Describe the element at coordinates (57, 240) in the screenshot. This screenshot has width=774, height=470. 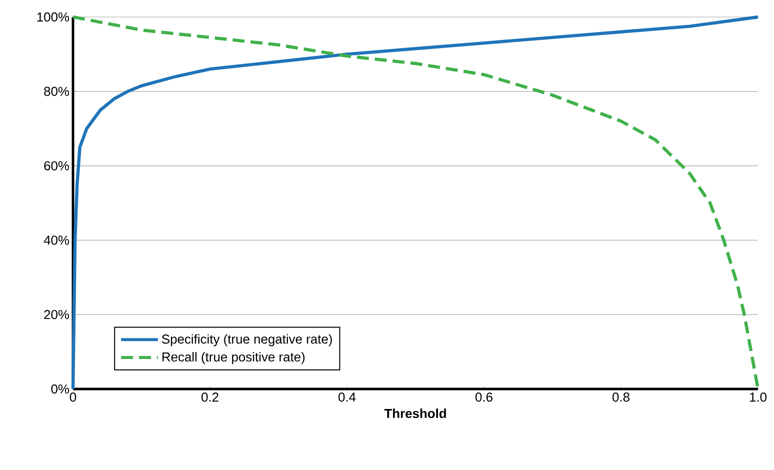
I see `y-tick-label: 40%` at that location.